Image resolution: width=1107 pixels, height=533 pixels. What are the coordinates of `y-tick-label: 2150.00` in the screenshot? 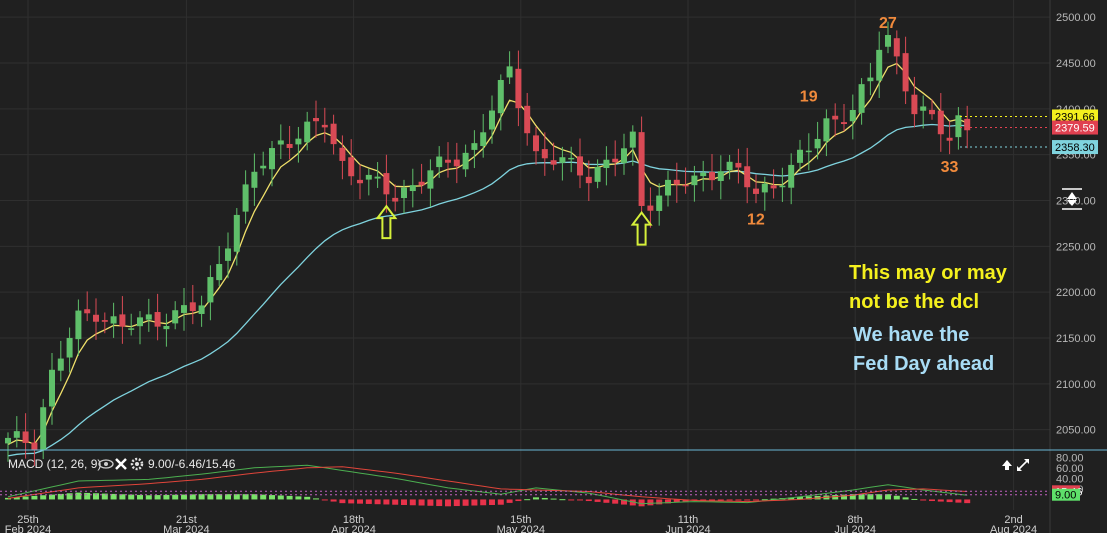 It's located at (1076, 339).